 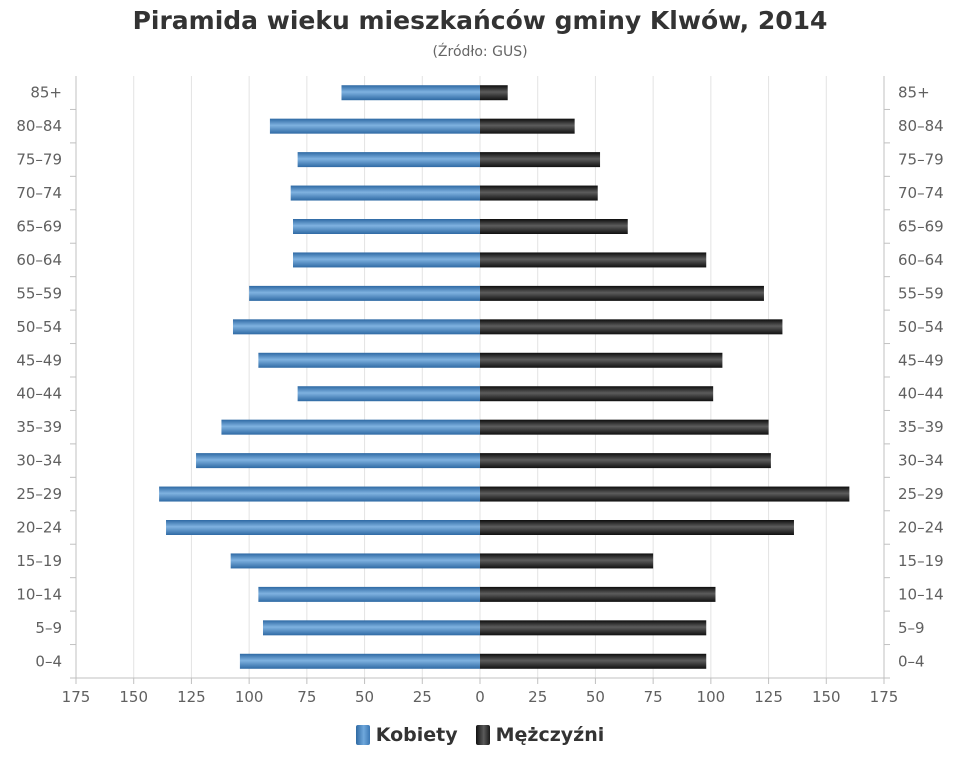 What do you see at coordinates (921, 193) in the screenshot?
I see `y-tick-label-right: 70–74` at bounding box center [921, 193].